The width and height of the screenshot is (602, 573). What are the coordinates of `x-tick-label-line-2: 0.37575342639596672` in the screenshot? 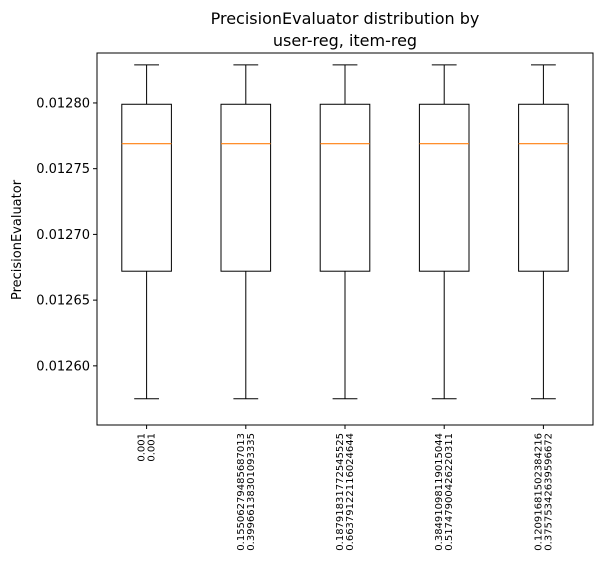 It's located at (548, 492).